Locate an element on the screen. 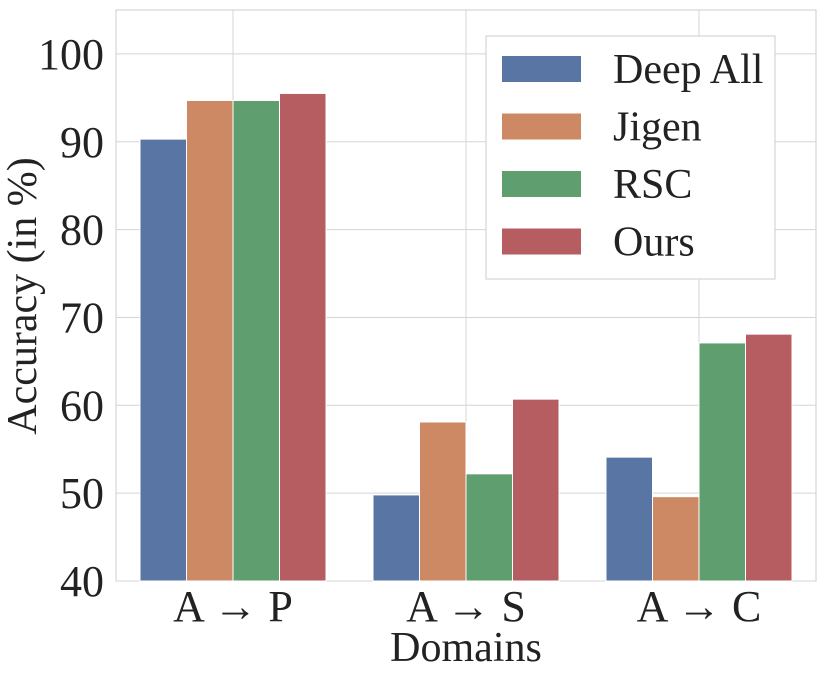 Image resolution: width=824 pixels, height=675 pixels. x-tick-label: A → S is located at coordinates (466, 606).